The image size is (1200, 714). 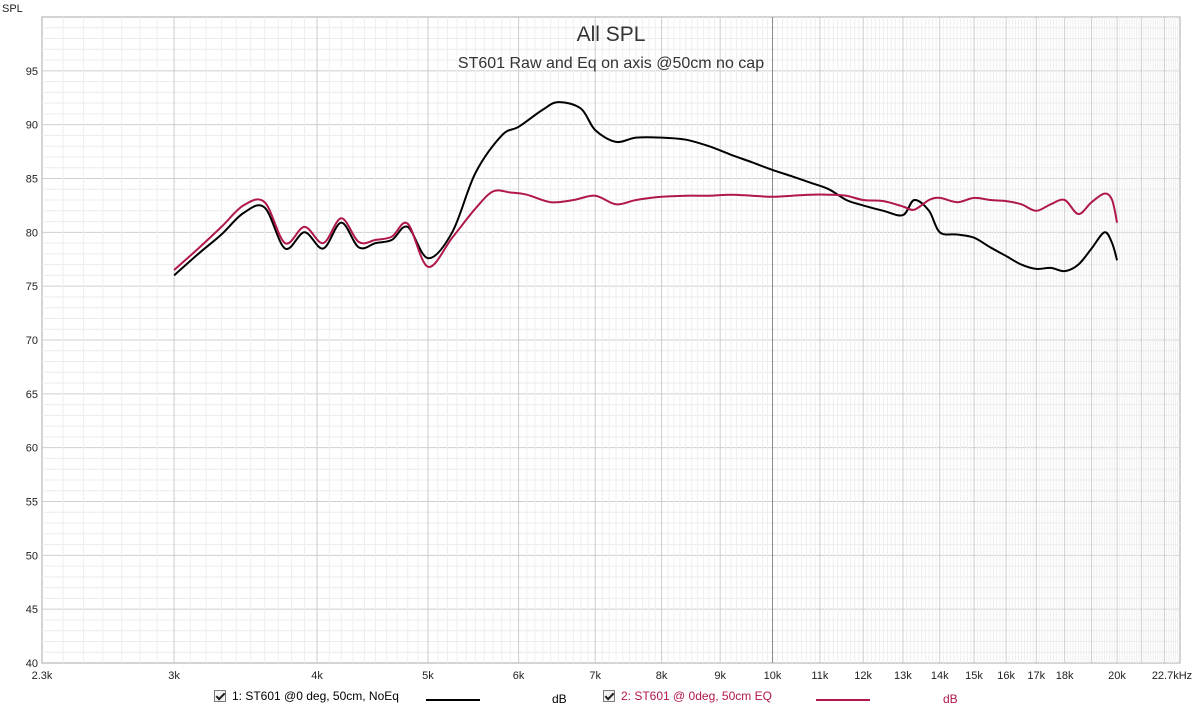 What do you see at coordinates (42, 676) in the screenshot?
I see `x-tick-label: 2.3k` at bounding box center [42, 676].